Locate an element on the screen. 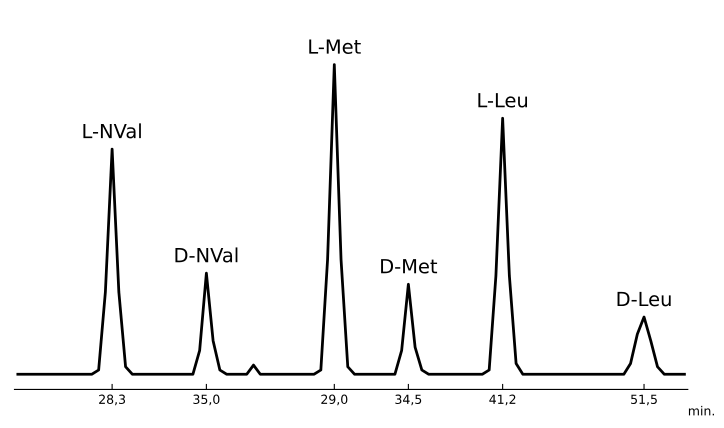 This screenshot has height=428, width=724. x-axis-title: min. is located at coordinates (701, 411).